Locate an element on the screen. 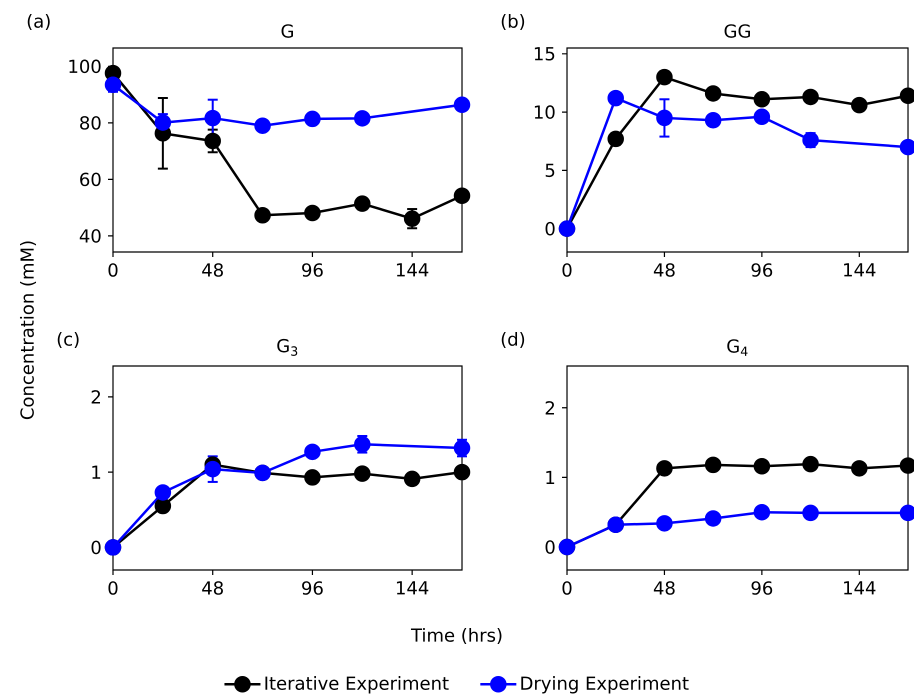  chart-title: G is located at coordinates (287, 31).